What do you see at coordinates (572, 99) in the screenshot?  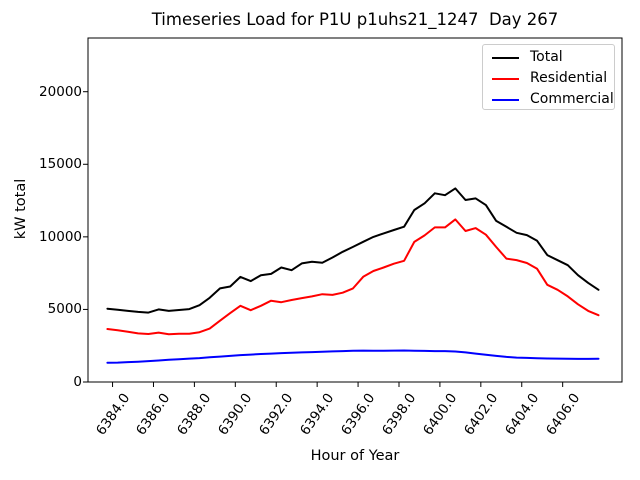 I see `legend-label-commercial: Commercial` at bounding box center [572, 99].